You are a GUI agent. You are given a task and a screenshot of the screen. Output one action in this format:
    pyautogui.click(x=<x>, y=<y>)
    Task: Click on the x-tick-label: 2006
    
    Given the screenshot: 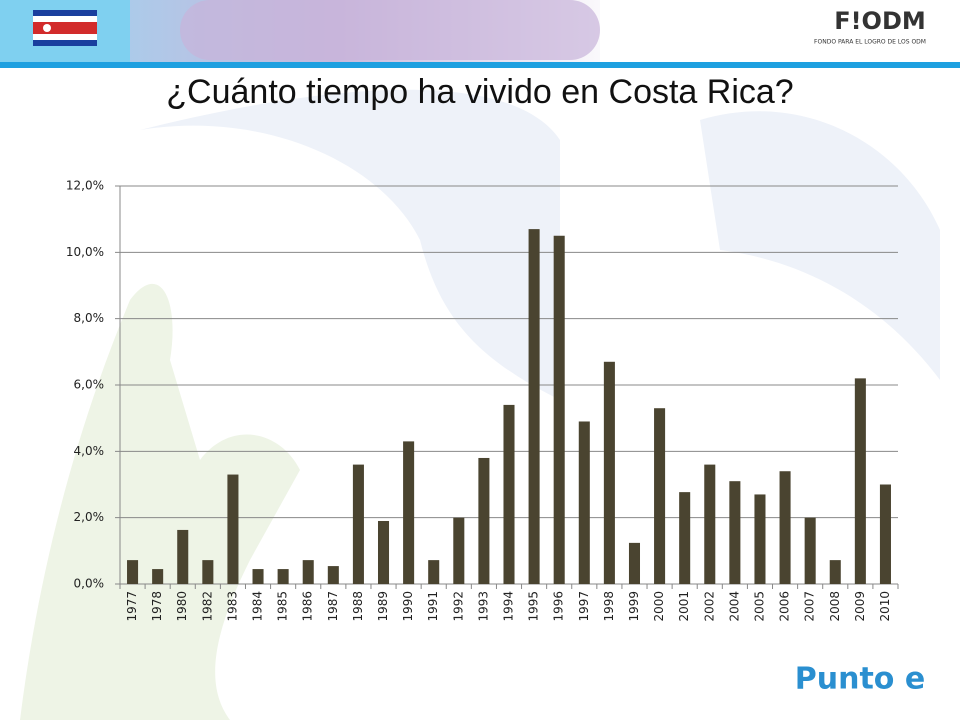 What is the action you would take?
    pyautogui.click(x=785, y=606)
    